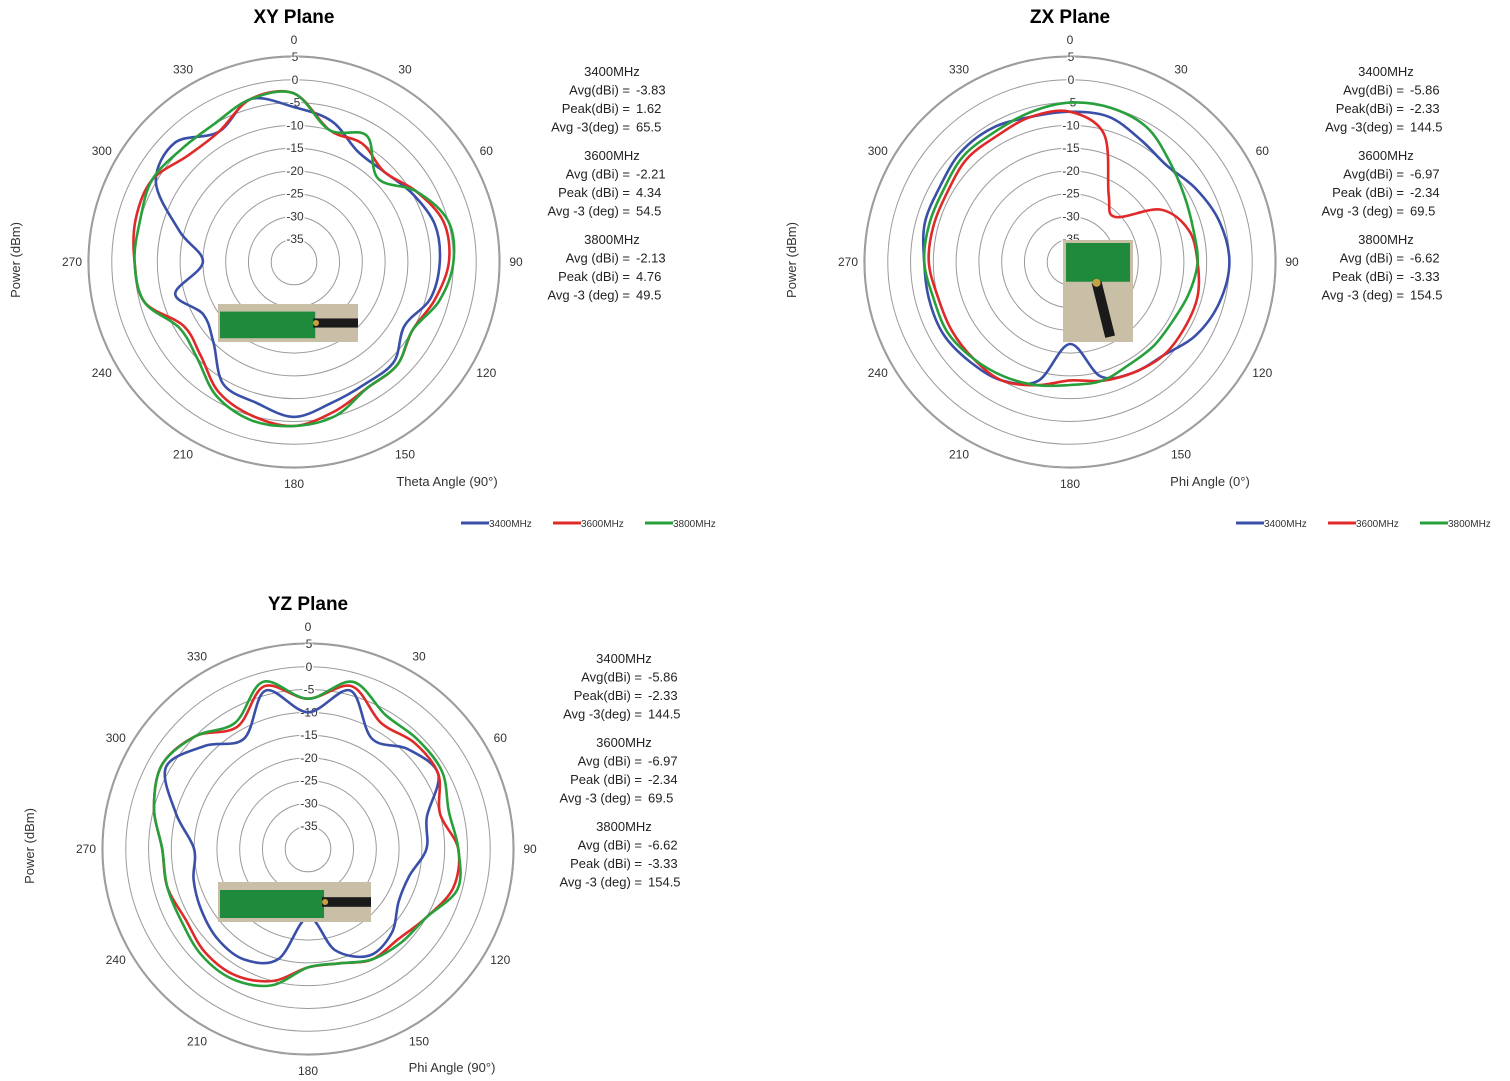  What do you see at coordinates (612, 239) in the screenshot?
I see `stats-heading: 3800MHz` at bounding box center [612, 239].